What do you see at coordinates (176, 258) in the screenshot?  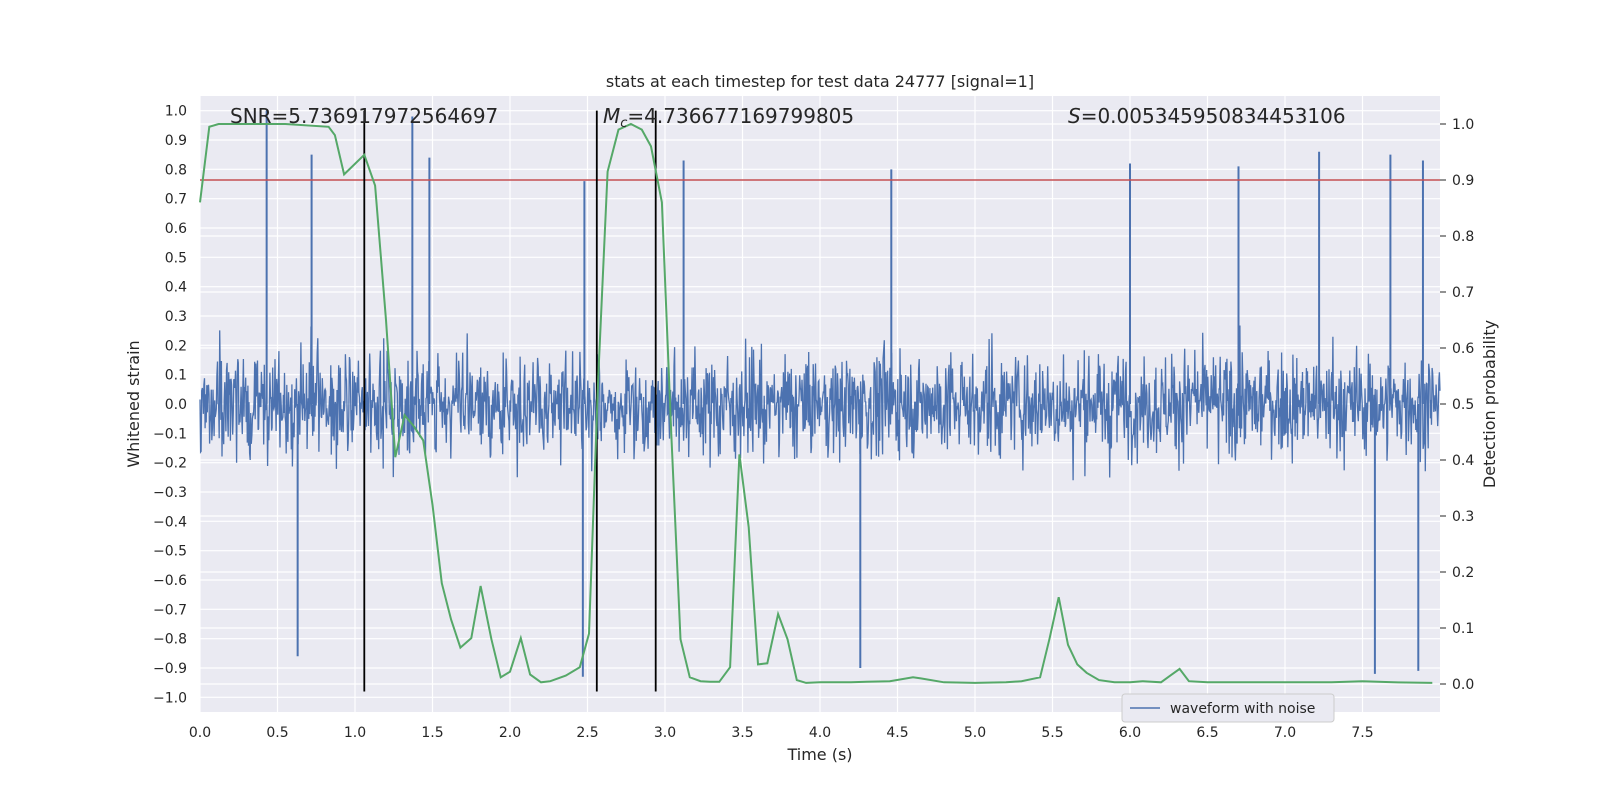 I see `y-tick-label: 0.5` at bounding box center [176, 258].